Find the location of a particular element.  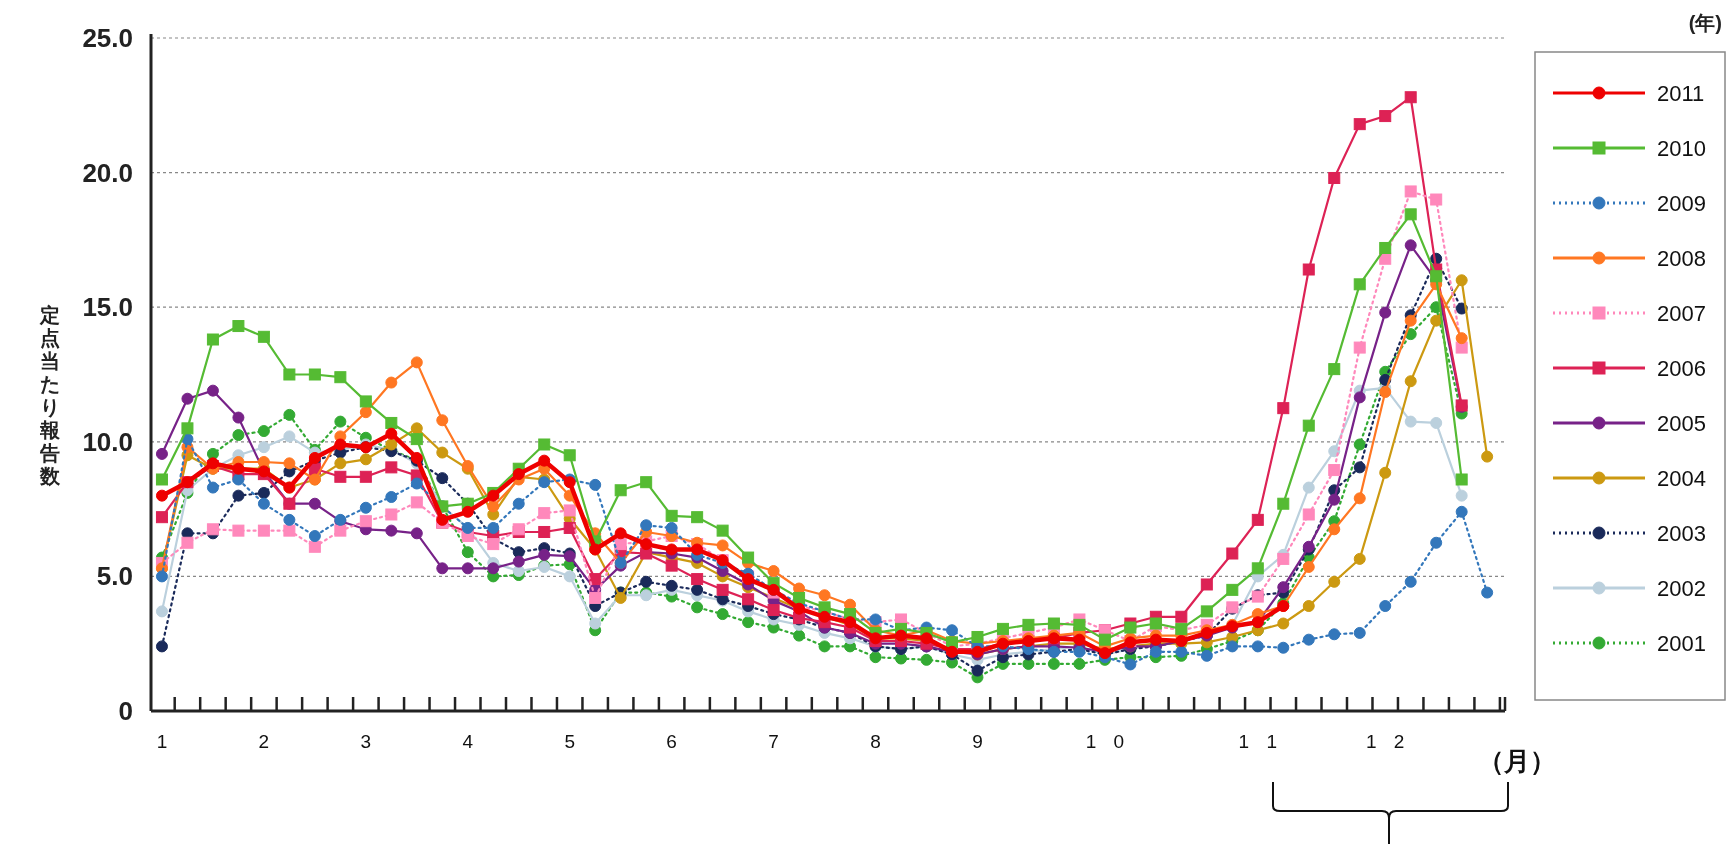

legend-label: 2011 is located at coordinates (1681, 93).